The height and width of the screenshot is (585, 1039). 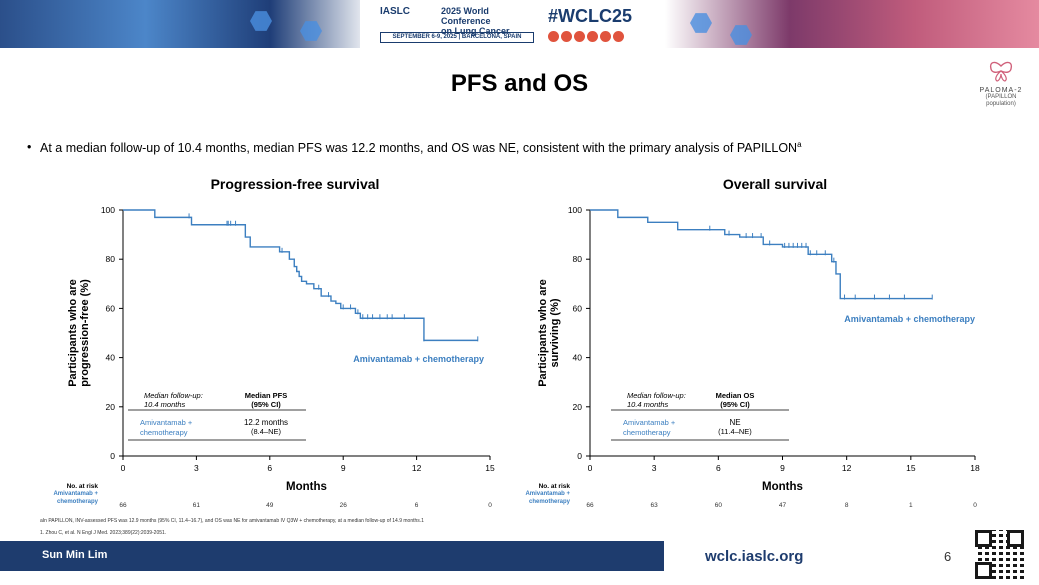 What do you see at coordinates (343, 468) in the screenshot?
I see `pfs-x-tick-label: 9` at bounding box center [343, 468].